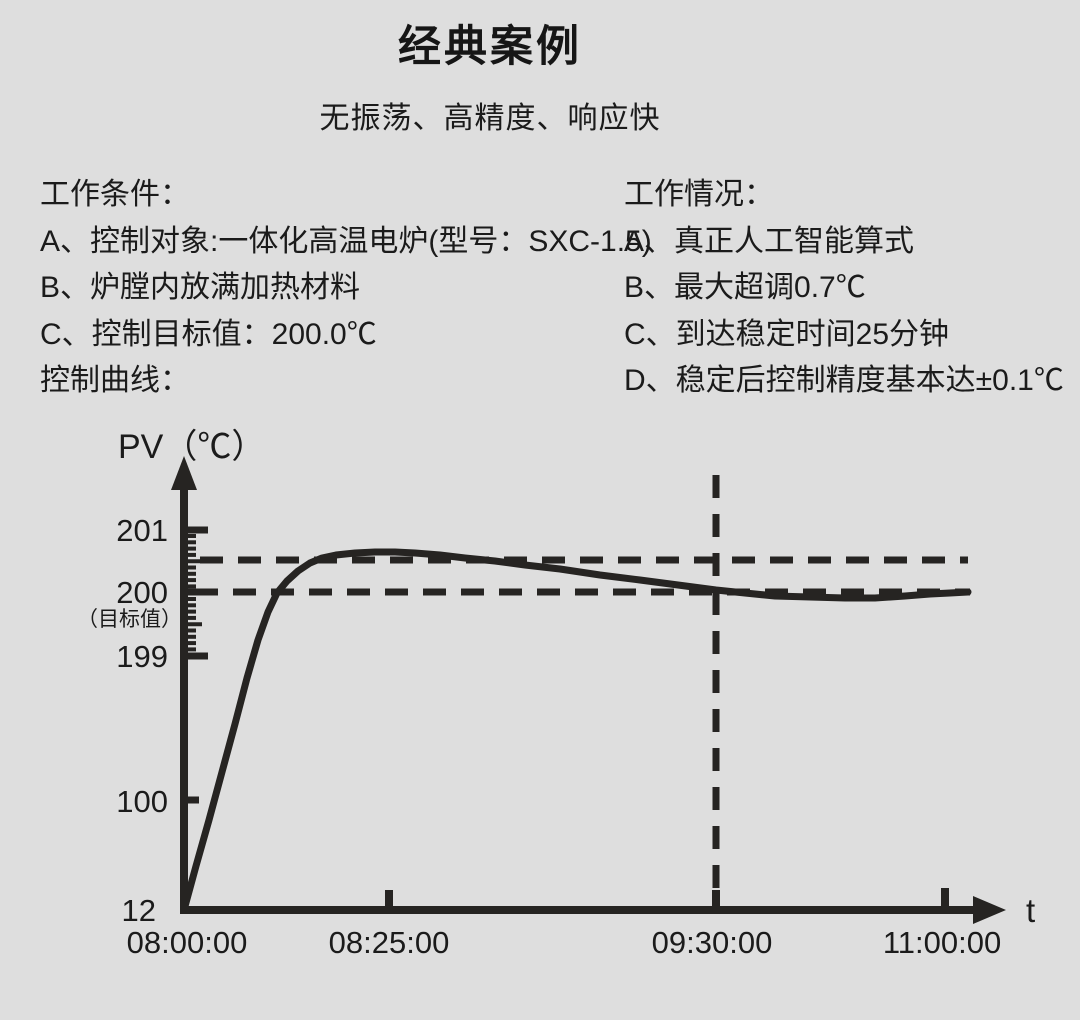  Describe the element at coordinates (389, 942) in the screenshot. I see `x-label-082500: 08:25:00` at that location.